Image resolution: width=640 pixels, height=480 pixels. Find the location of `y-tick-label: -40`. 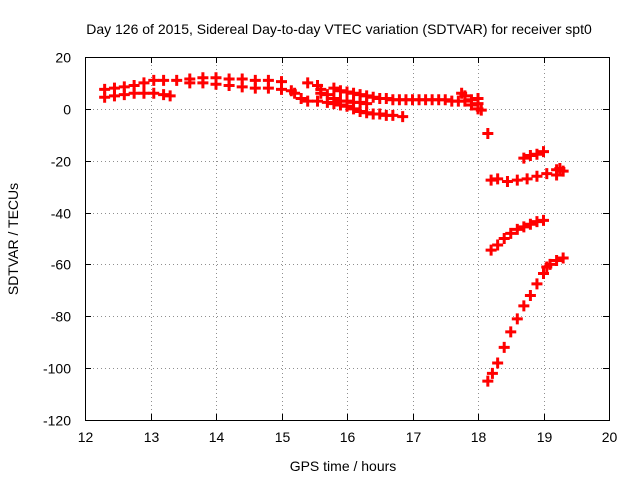

y-tick-label: -40 is located at coordinates (61, 214).